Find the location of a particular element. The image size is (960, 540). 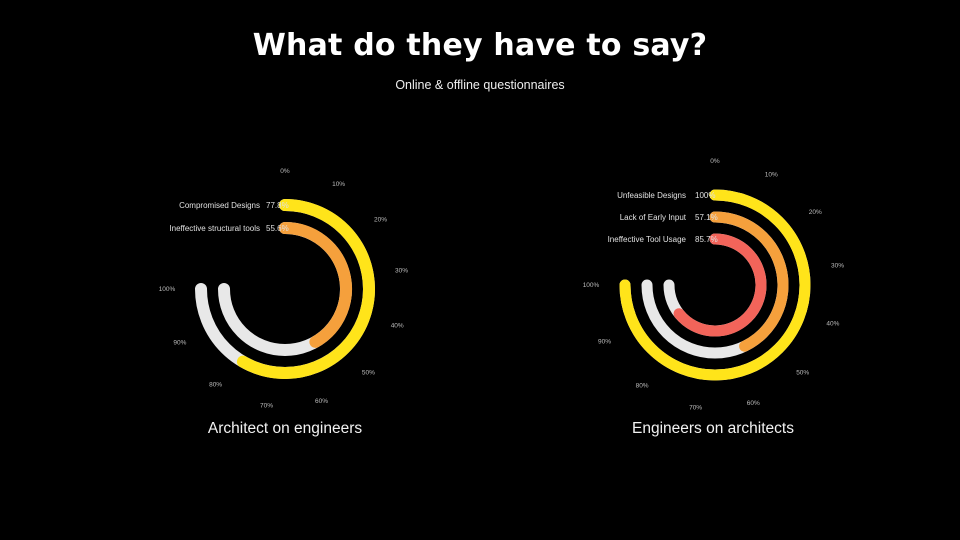

series-label-ineffective-tool-usage: Ineffective Tool Usage is located at coordinates (647, 239).